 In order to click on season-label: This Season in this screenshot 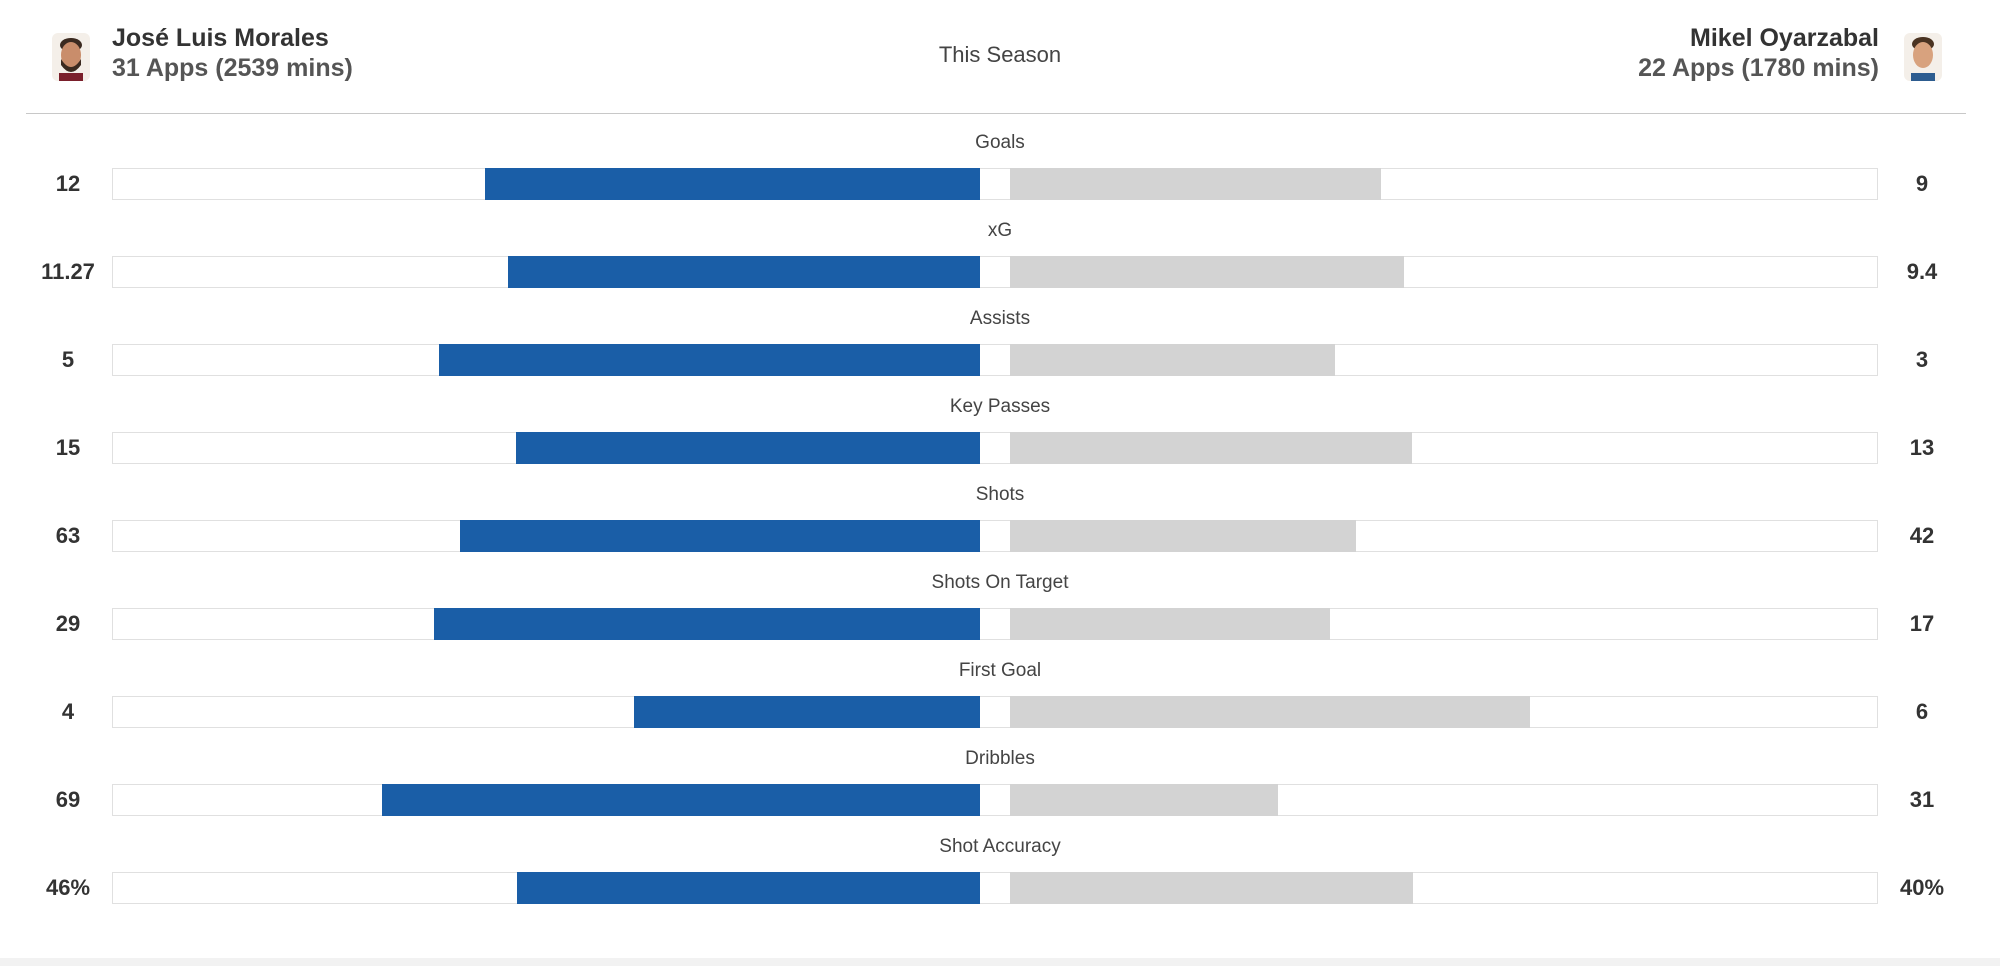, I will do `click(1000, 54)`.